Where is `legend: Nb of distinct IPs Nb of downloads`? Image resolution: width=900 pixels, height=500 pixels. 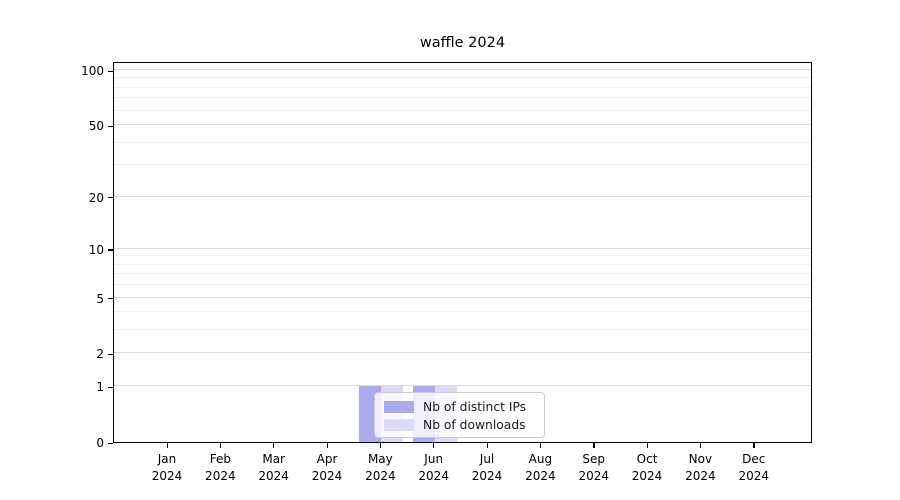
legend: Nb of distinct IPs Nb of downloads is located at coordinates (459, 415).